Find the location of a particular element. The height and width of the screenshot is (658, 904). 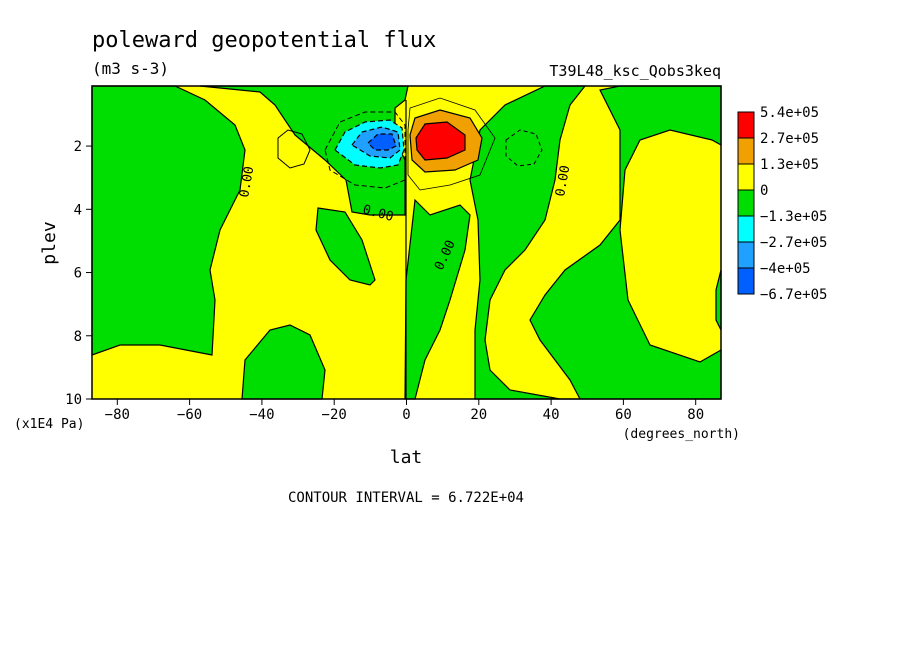

chart-title: poleward geopotential flux is located at coordinates (264, 40).